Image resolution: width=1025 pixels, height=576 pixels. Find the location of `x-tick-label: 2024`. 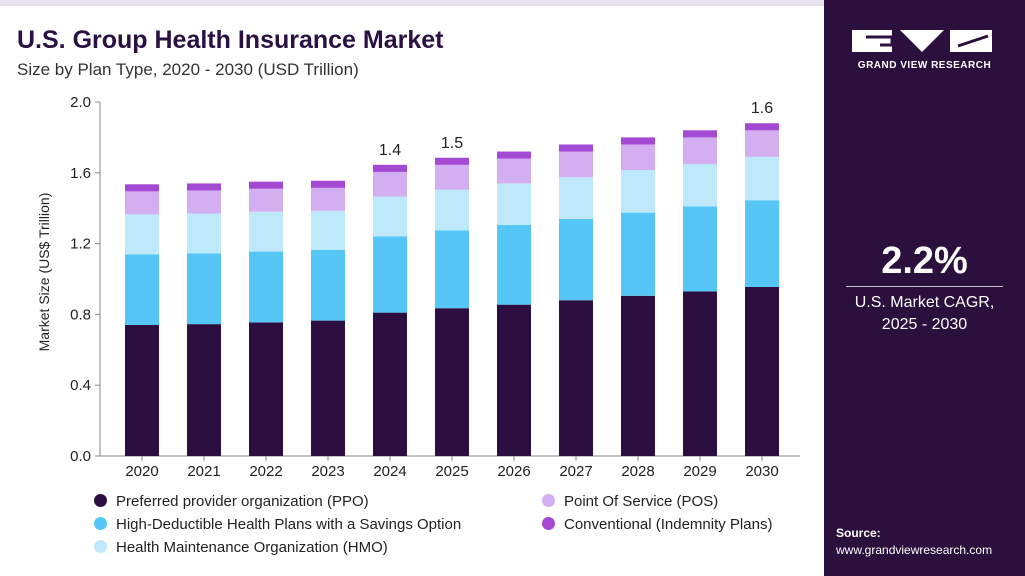

x-tick-label: 2024 is located at coordinates (389, 471).